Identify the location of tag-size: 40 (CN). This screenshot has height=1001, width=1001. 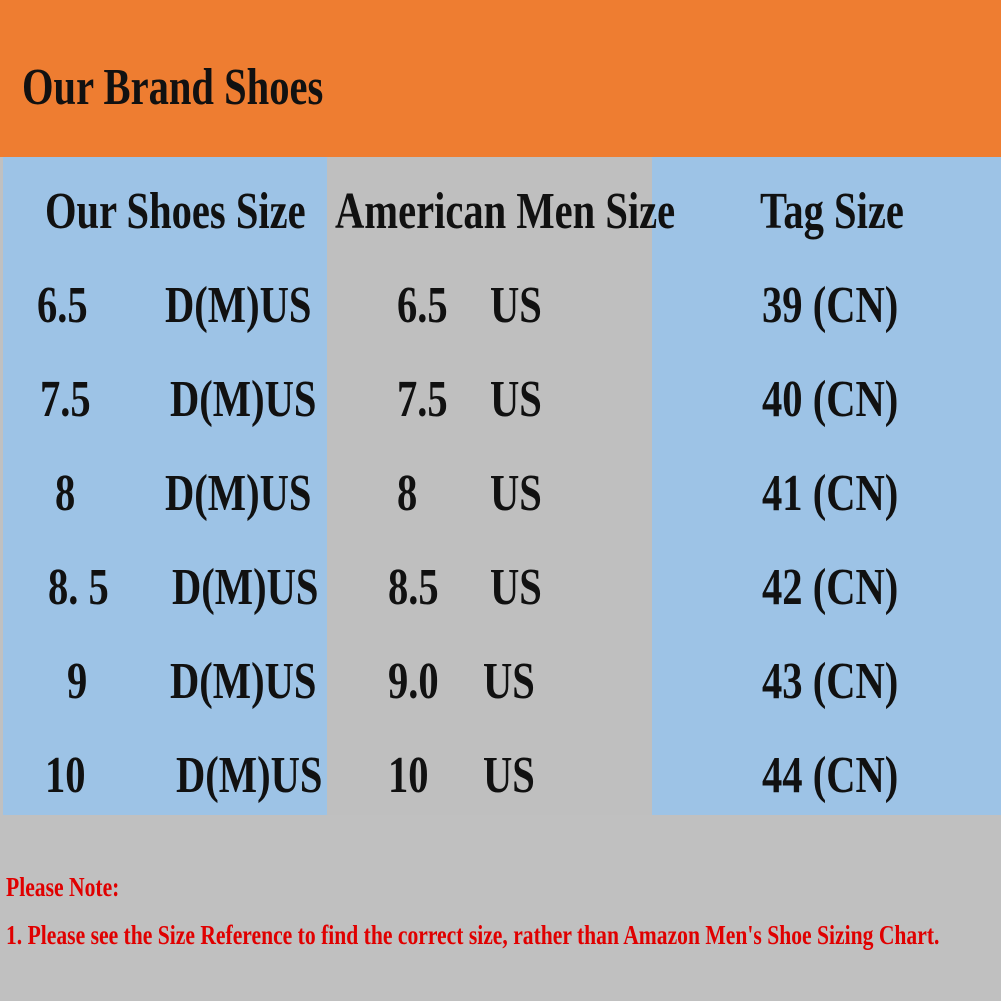
(830, 399).